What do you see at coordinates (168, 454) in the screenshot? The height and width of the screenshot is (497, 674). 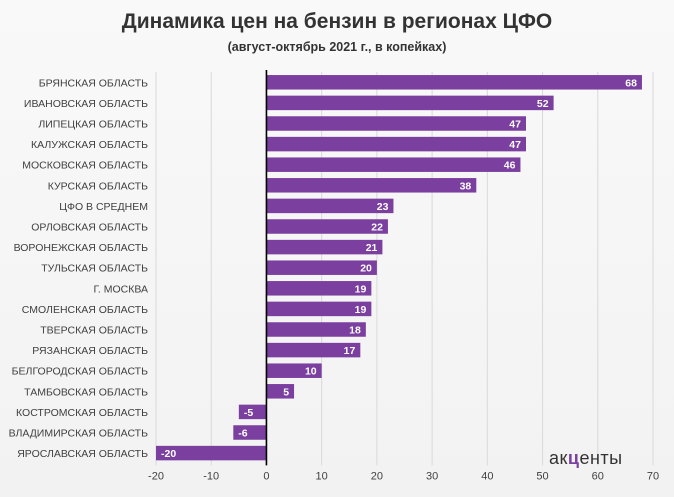 I see `data-label: -20` at bounding box center [168, 454].